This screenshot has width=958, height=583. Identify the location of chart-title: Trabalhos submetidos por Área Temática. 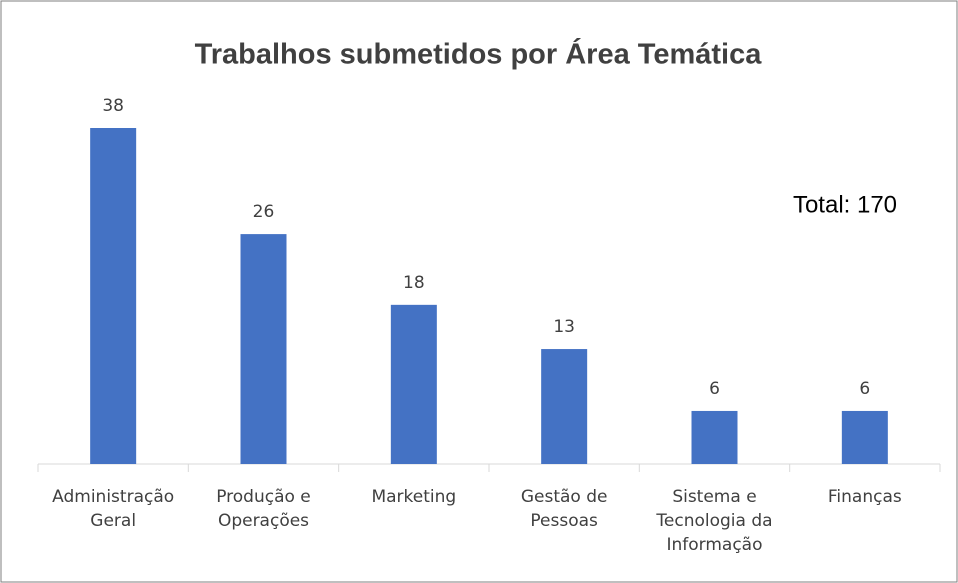
(479, 54).